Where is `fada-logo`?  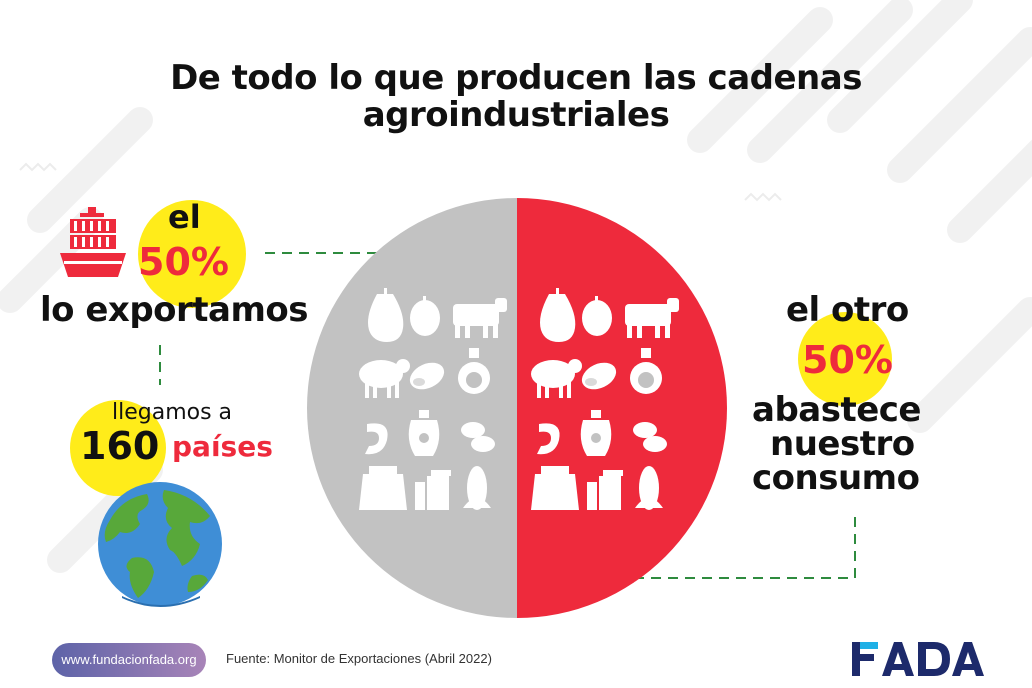 fada-logo is located at coordinates (918, 660).